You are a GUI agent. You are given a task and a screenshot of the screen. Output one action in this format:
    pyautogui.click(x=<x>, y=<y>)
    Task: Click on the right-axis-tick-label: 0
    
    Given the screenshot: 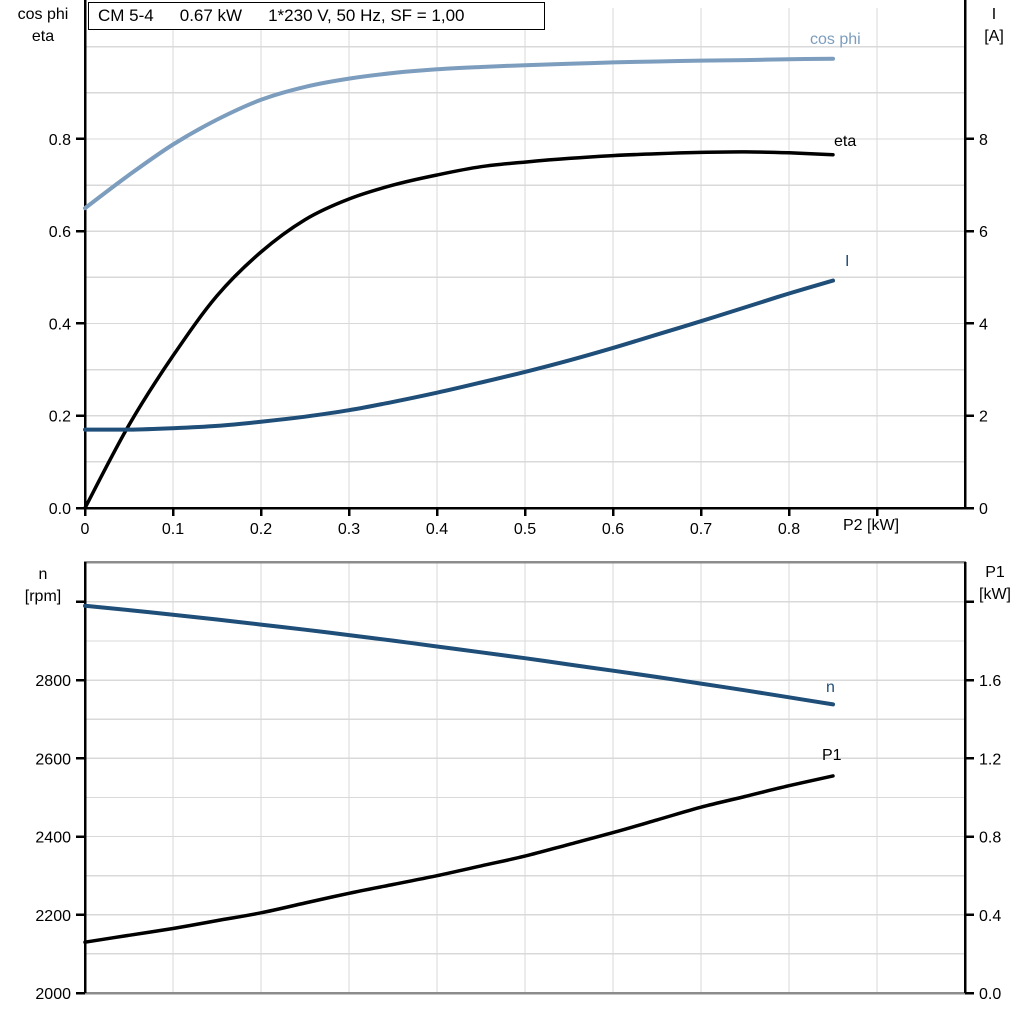 What is the action you would take?
    pyautogui.click(x=983, y=509)
    